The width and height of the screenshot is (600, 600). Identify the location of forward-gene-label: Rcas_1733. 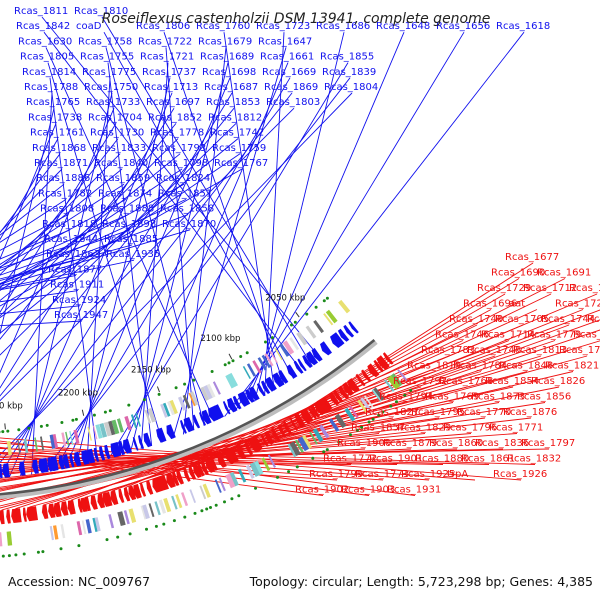
(113, 102).